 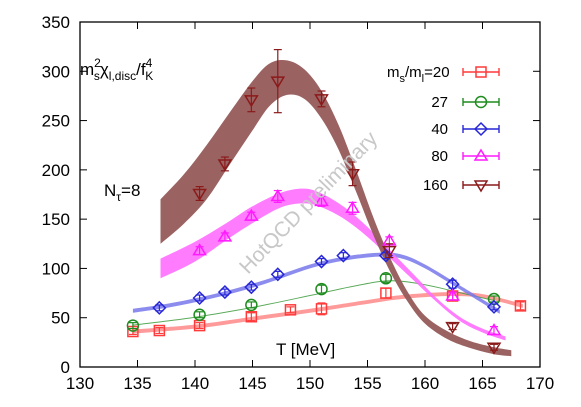 I want to click on x-tick-label: 140, so click(x=195, y=383).